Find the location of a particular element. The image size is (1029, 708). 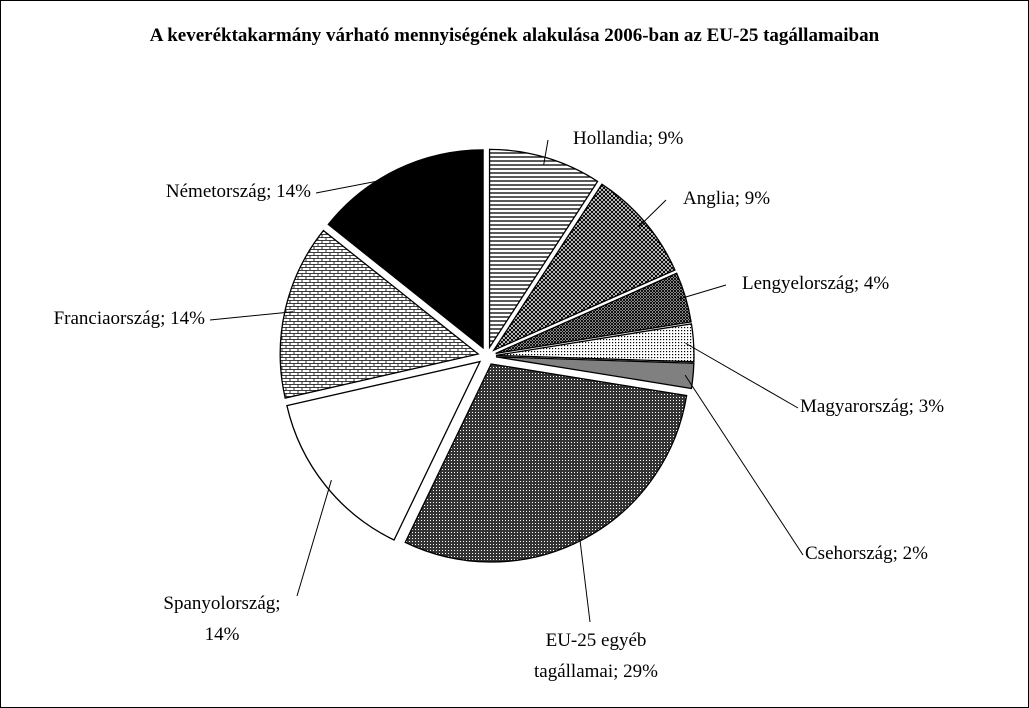

data-label-line: Anglia; 9% is located at coordinates (726, 198).